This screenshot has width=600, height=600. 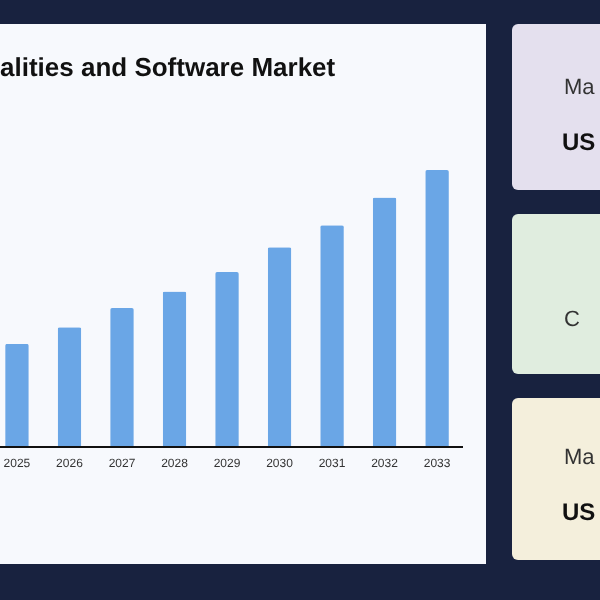 What do you see at coordinates (572, 320) in the screenshot?
I see `text: C` at bounding box center [572, 320].